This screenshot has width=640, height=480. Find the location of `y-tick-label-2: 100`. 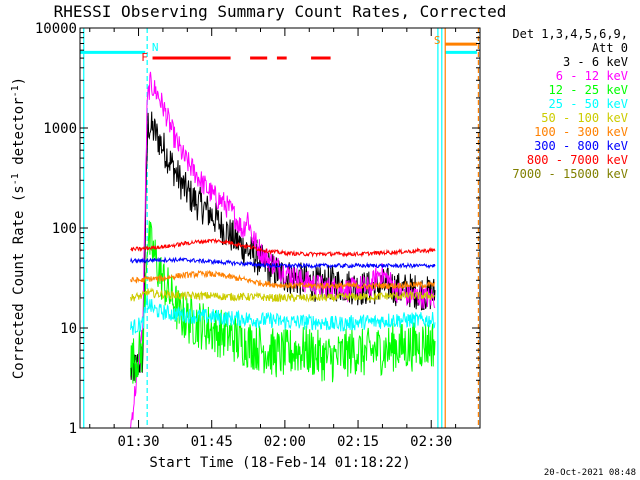

y-tick-label-2: 100 is located at coordinates (64, 229).